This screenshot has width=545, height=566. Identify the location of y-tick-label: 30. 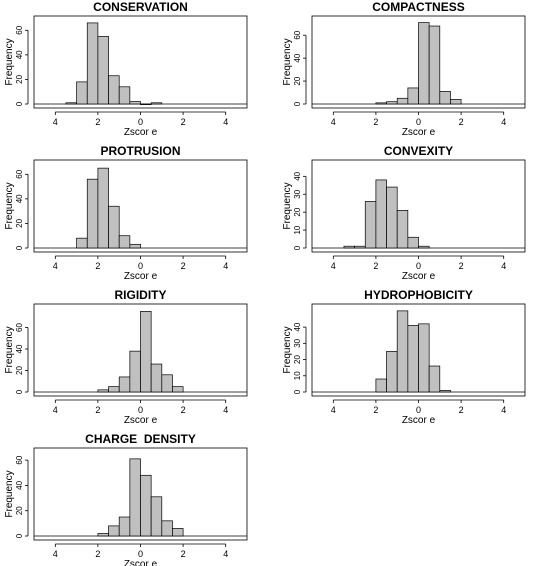
(297, 193).